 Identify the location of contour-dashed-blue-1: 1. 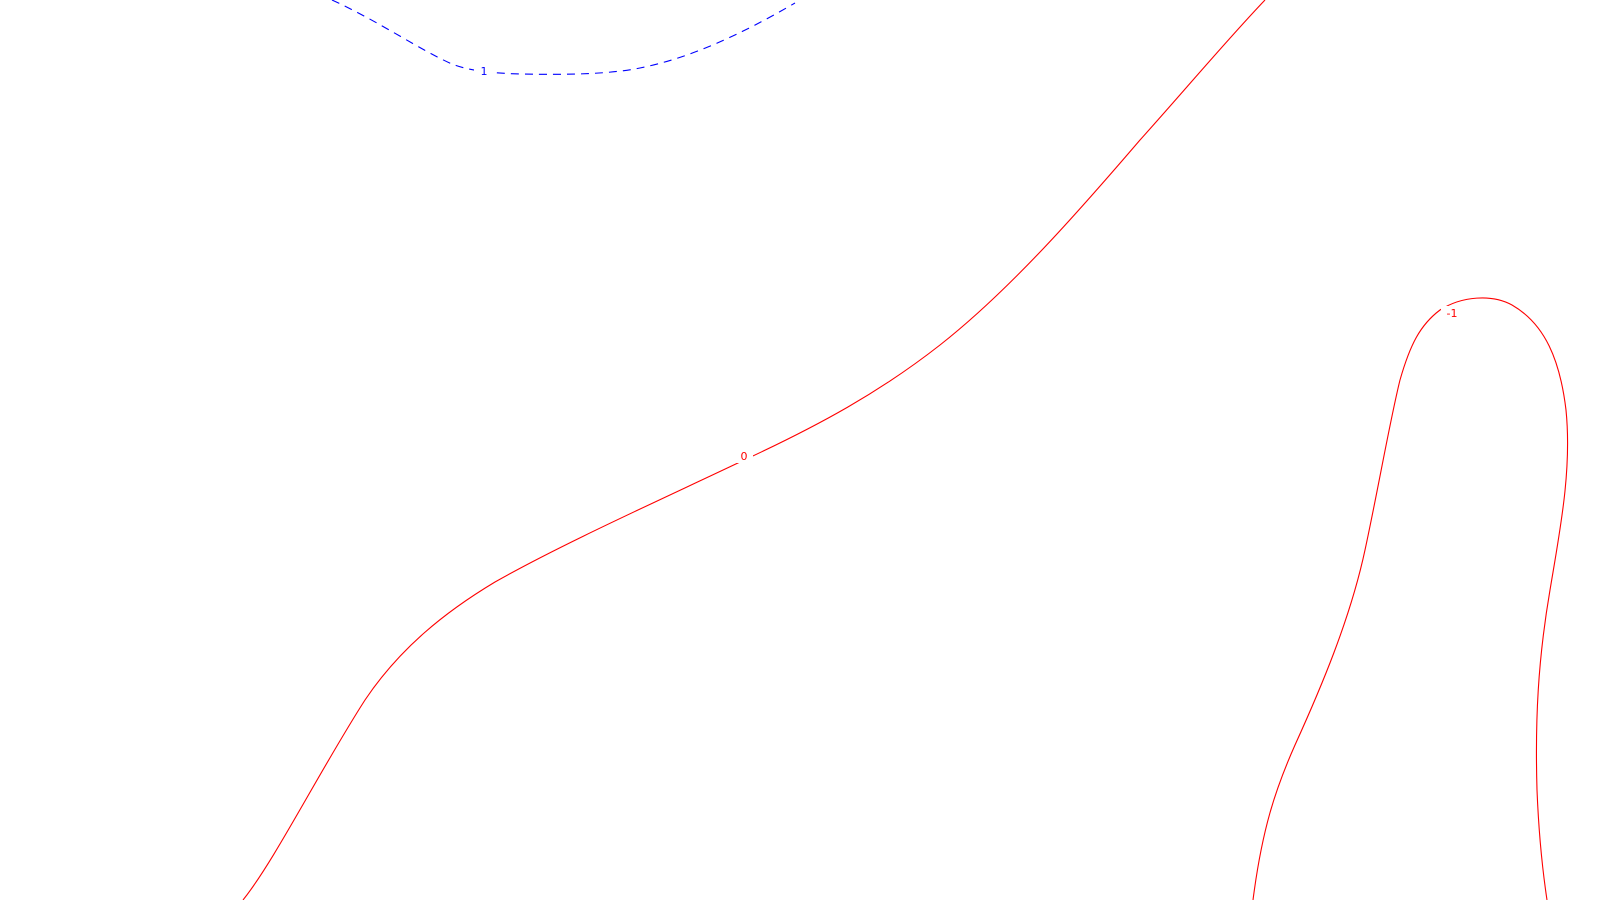
(563, 39).